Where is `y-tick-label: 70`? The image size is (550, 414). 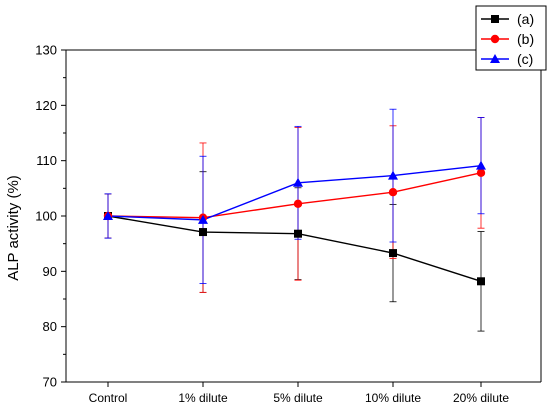
y-tick-label: 70 is located at coordinates (50, 382).